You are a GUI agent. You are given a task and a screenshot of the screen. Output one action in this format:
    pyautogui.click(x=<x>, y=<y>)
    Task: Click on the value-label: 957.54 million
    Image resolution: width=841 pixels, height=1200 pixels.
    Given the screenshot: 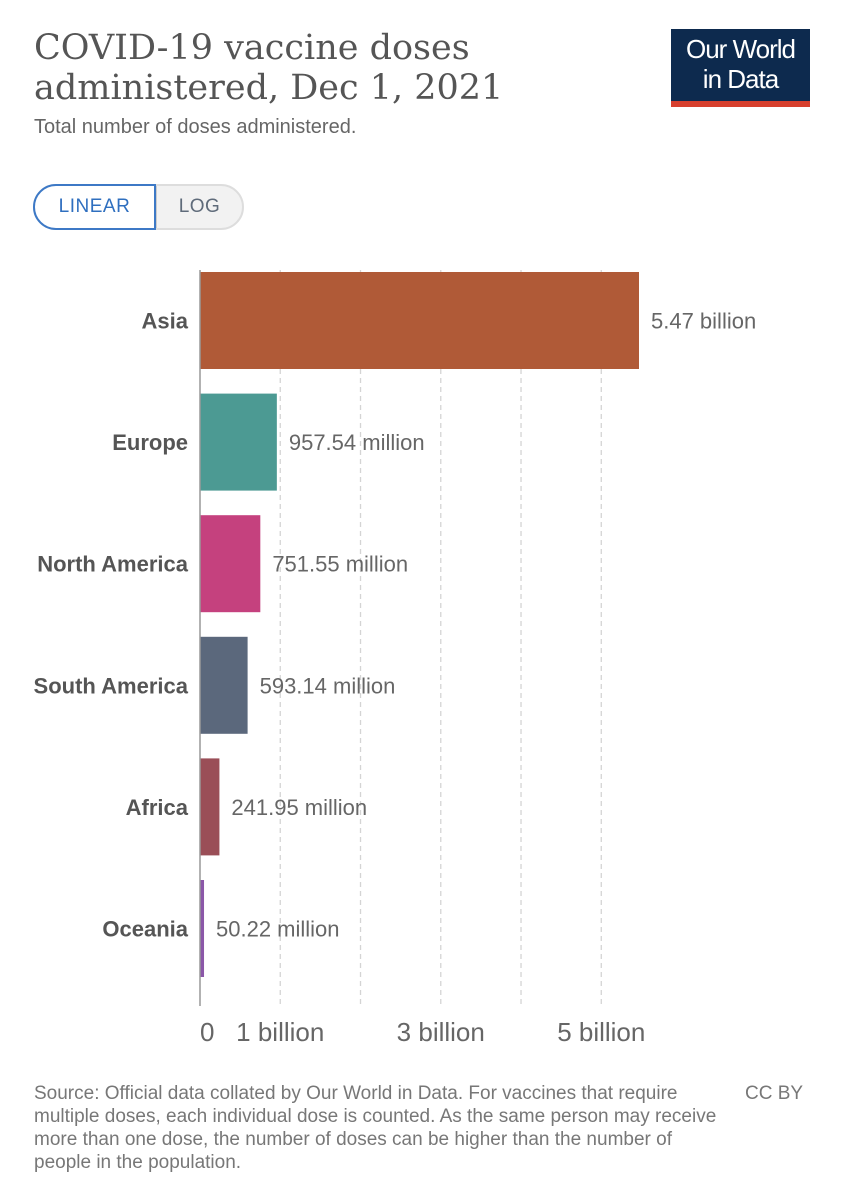 What is the action you would take?
    pyautogui.click(x=357, y=442)
    